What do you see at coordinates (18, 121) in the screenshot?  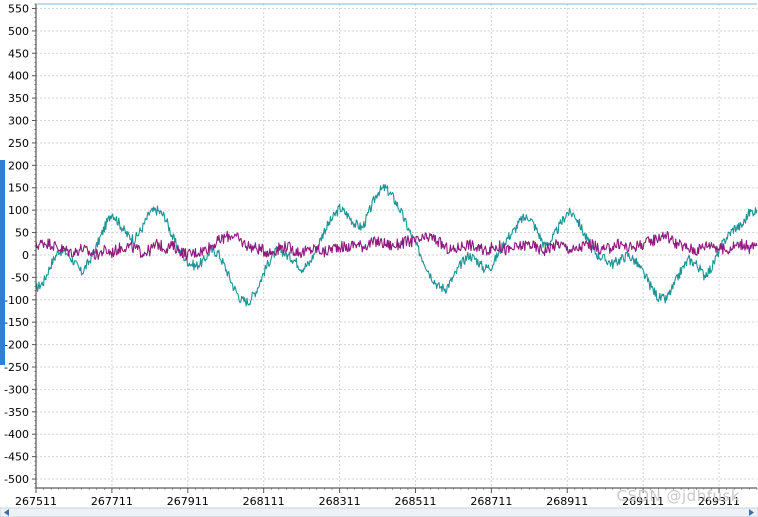 I see `y-tick-label: 300` at bounding box center [18, 121].